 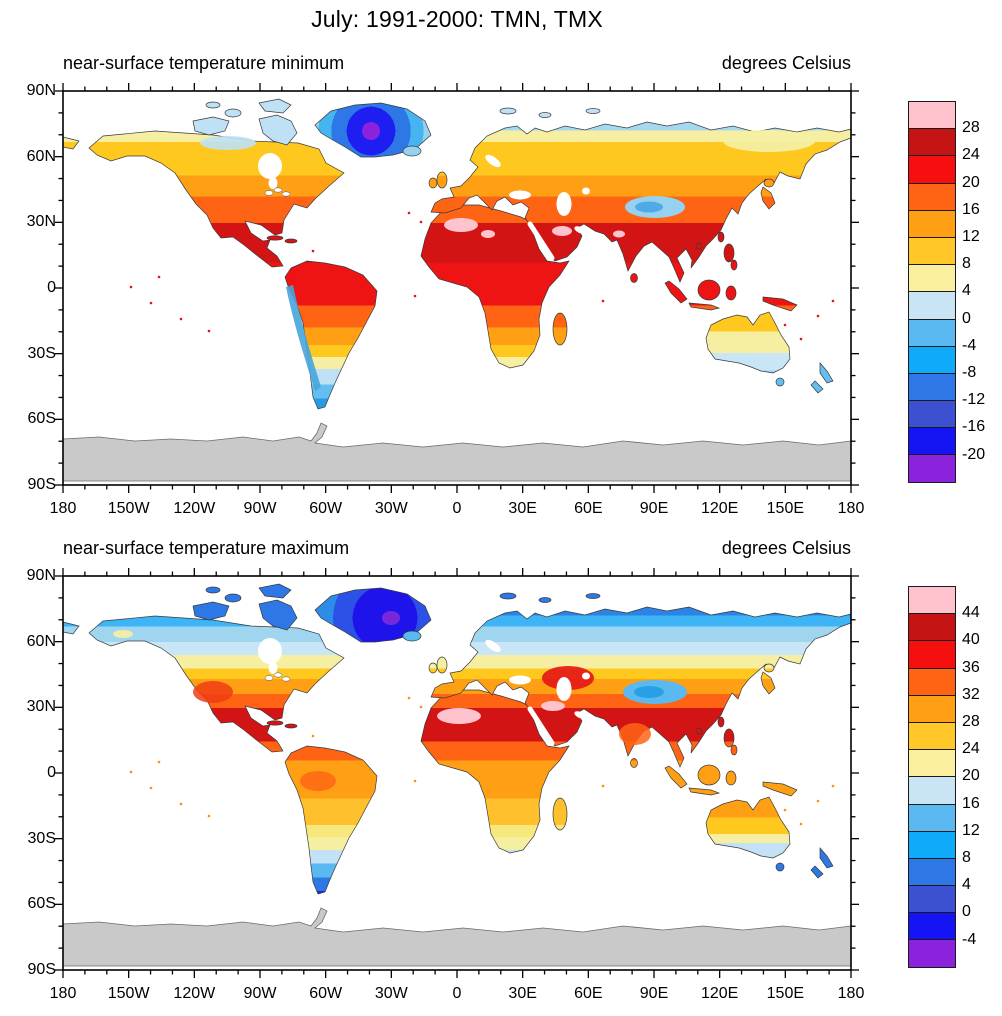 I want to click on colorbar-label: 44, so click(x=971, y=613).